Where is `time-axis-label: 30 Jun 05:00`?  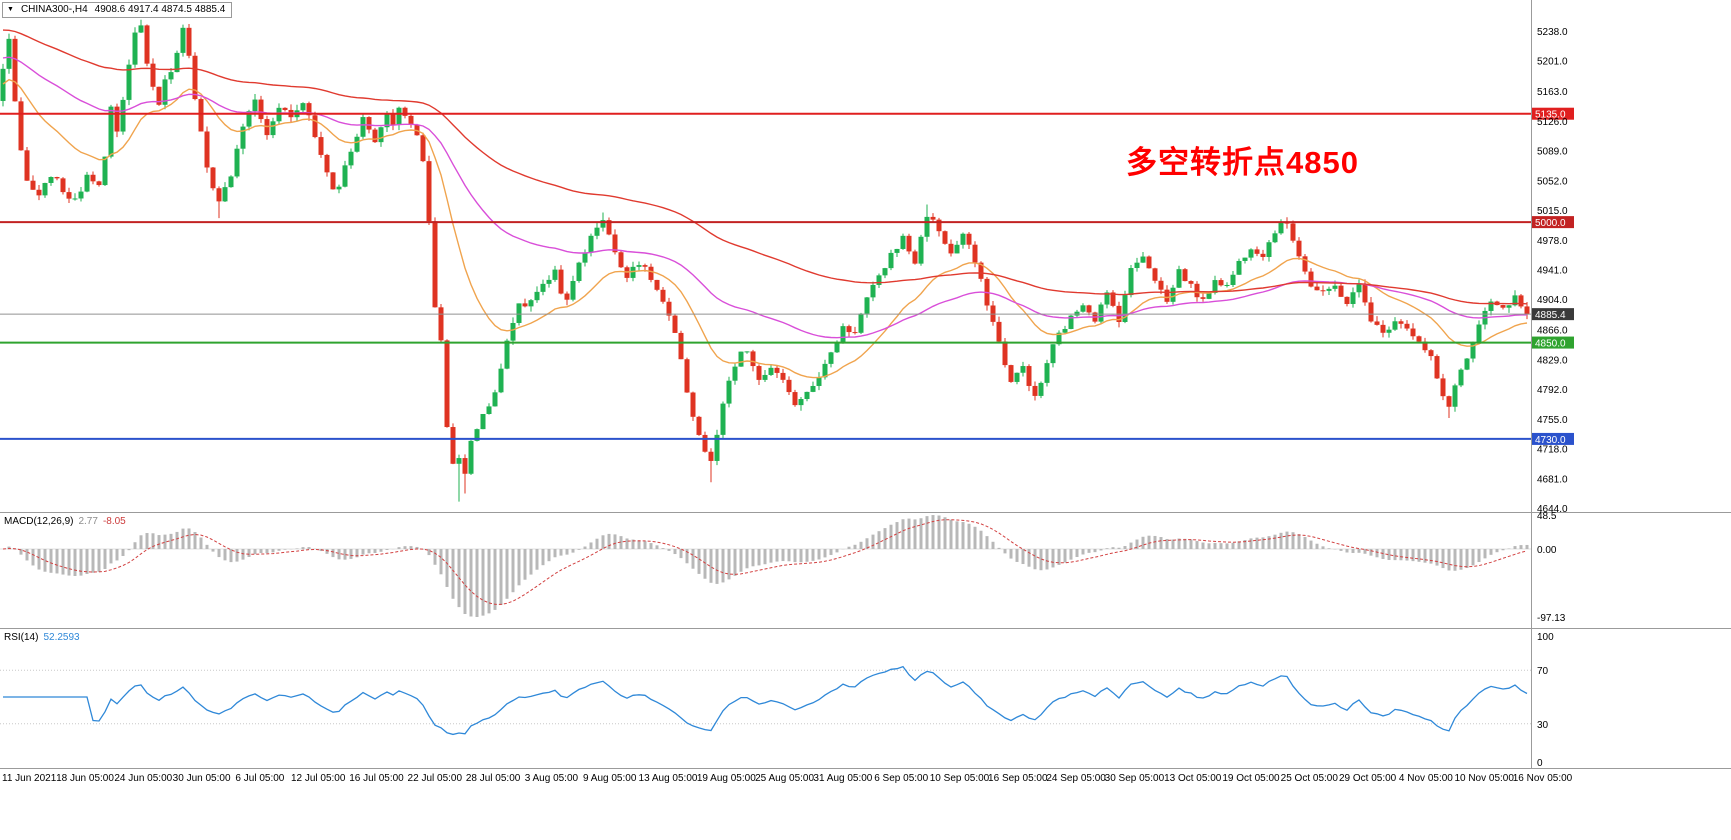 time-axis-label: 30 Jun 05:00 is located at coordinates (202, 778).